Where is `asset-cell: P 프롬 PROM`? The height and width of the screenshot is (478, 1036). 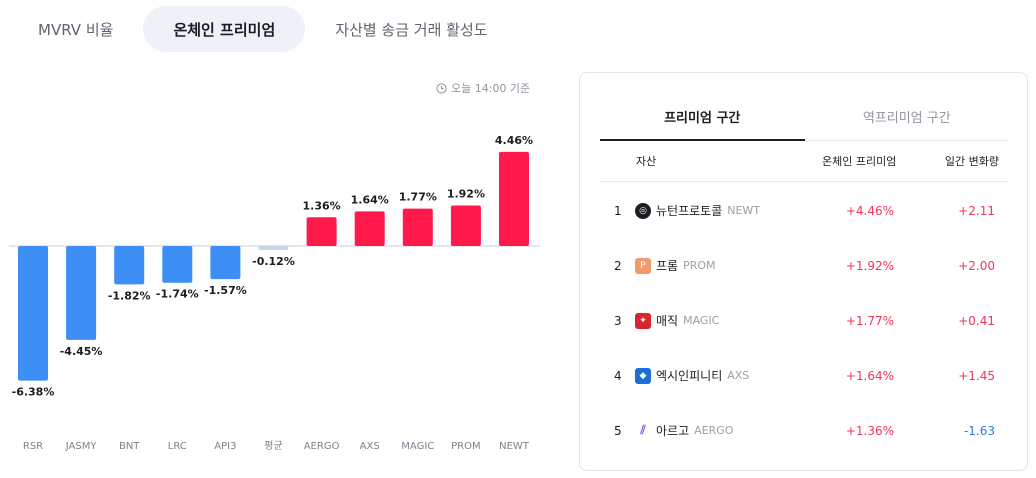
asset-cell: P 프롬 PROM is located at coordinates (675, 265).